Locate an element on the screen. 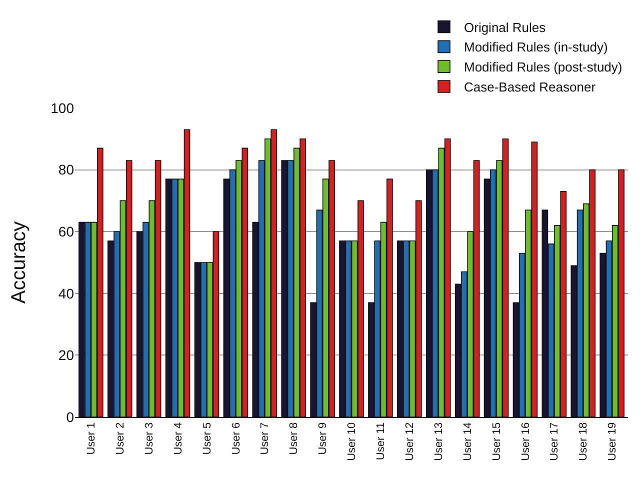 The width and height of the screenshot is (643, 477). x-tick-label: User 6 is located at coordinates (236, 438).